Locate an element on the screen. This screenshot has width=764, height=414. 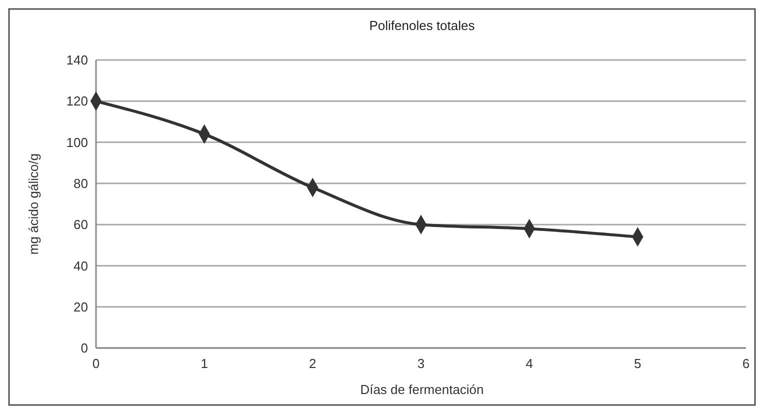
x-tick-label: 1 is located at coordinates (204, 363).